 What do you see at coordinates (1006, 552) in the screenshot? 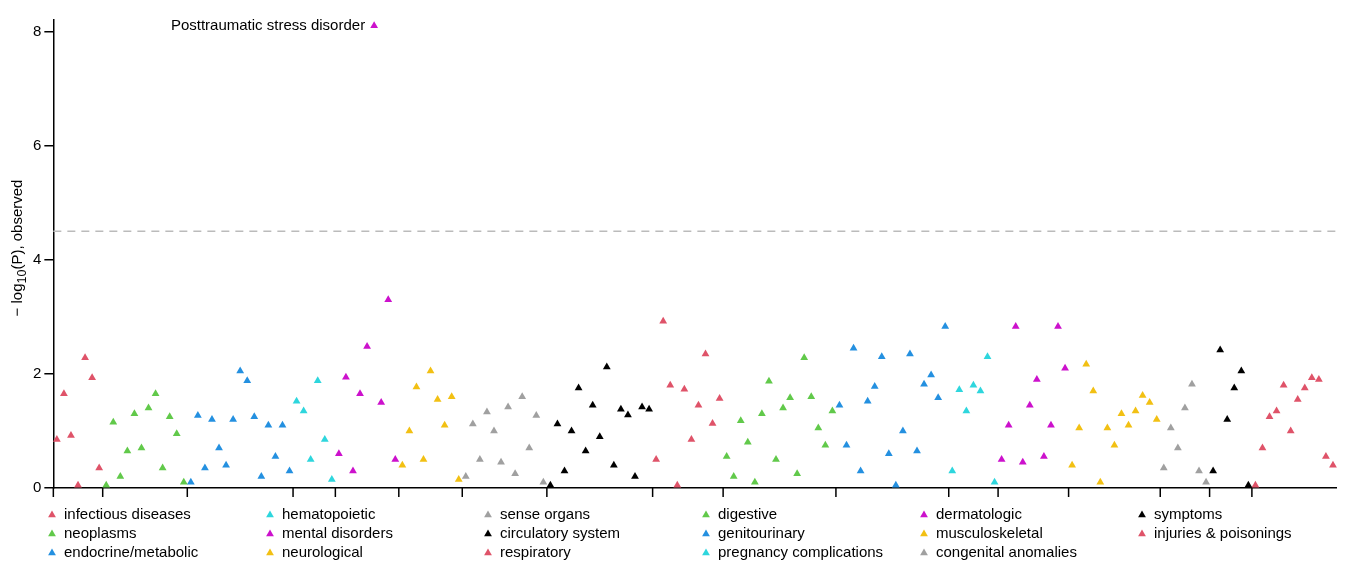
I see `legend-label: congenital anomalies` at bounding box center [1006, 552].